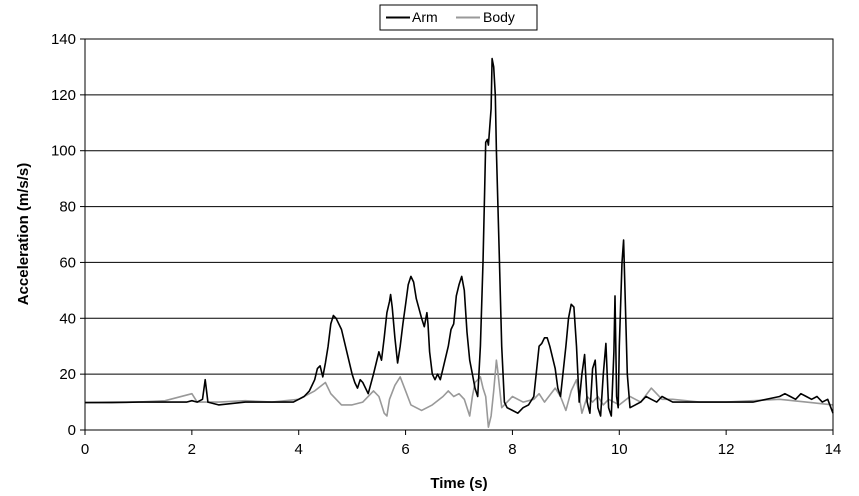  What do you see at coordinates (833, 449) in the screenshot?
I see `x-tick-label: 14` at bounding box center [833, 449].